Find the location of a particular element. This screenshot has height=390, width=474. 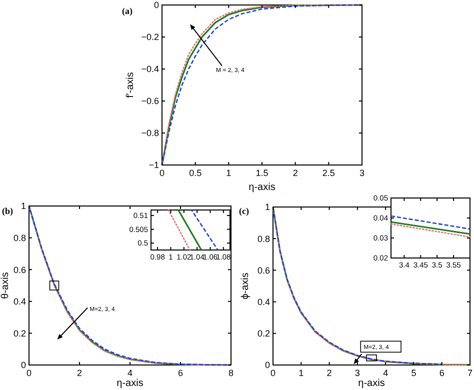

x-tick-label: 5 is located at coordinates (413, 373).